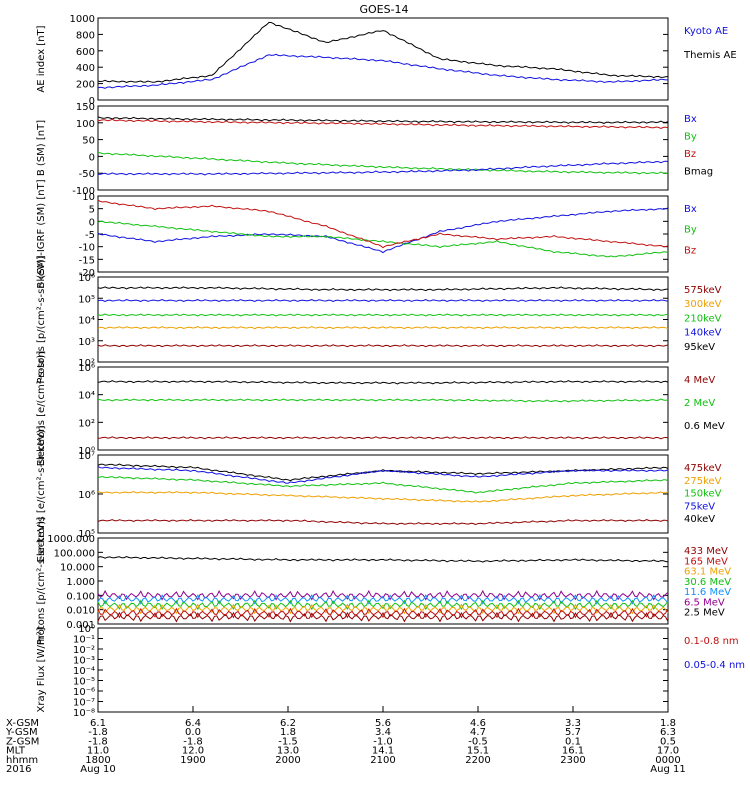  Describe the element at coordinates (41, 493) in the screenshot. I see `y-axis-label: Electrons [e/(cm²-s-sr-keV)]` at that location.